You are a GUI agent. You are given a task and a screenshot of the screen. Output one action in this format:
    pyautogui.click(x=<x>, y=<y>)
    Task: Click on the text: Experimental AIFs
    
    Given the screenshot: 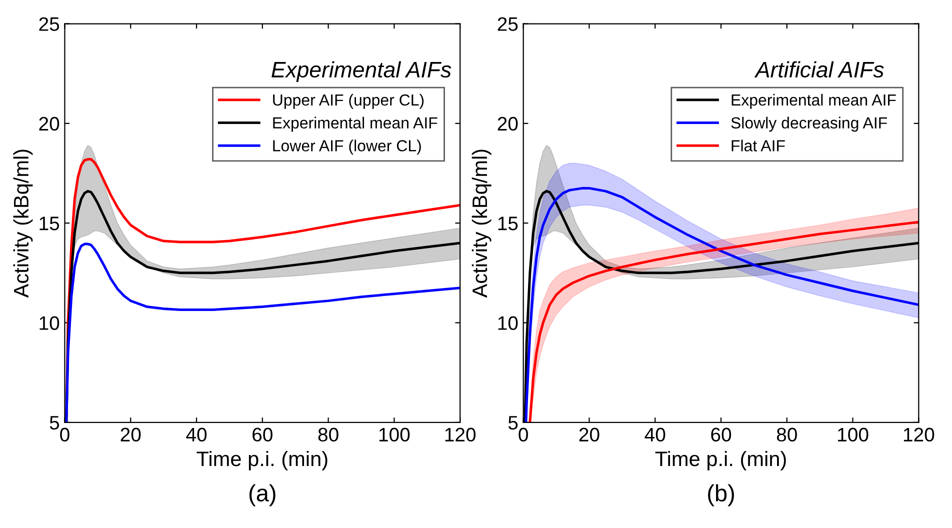 What is the action you would take?
    pyautogui.click(x=362, y=71)
    